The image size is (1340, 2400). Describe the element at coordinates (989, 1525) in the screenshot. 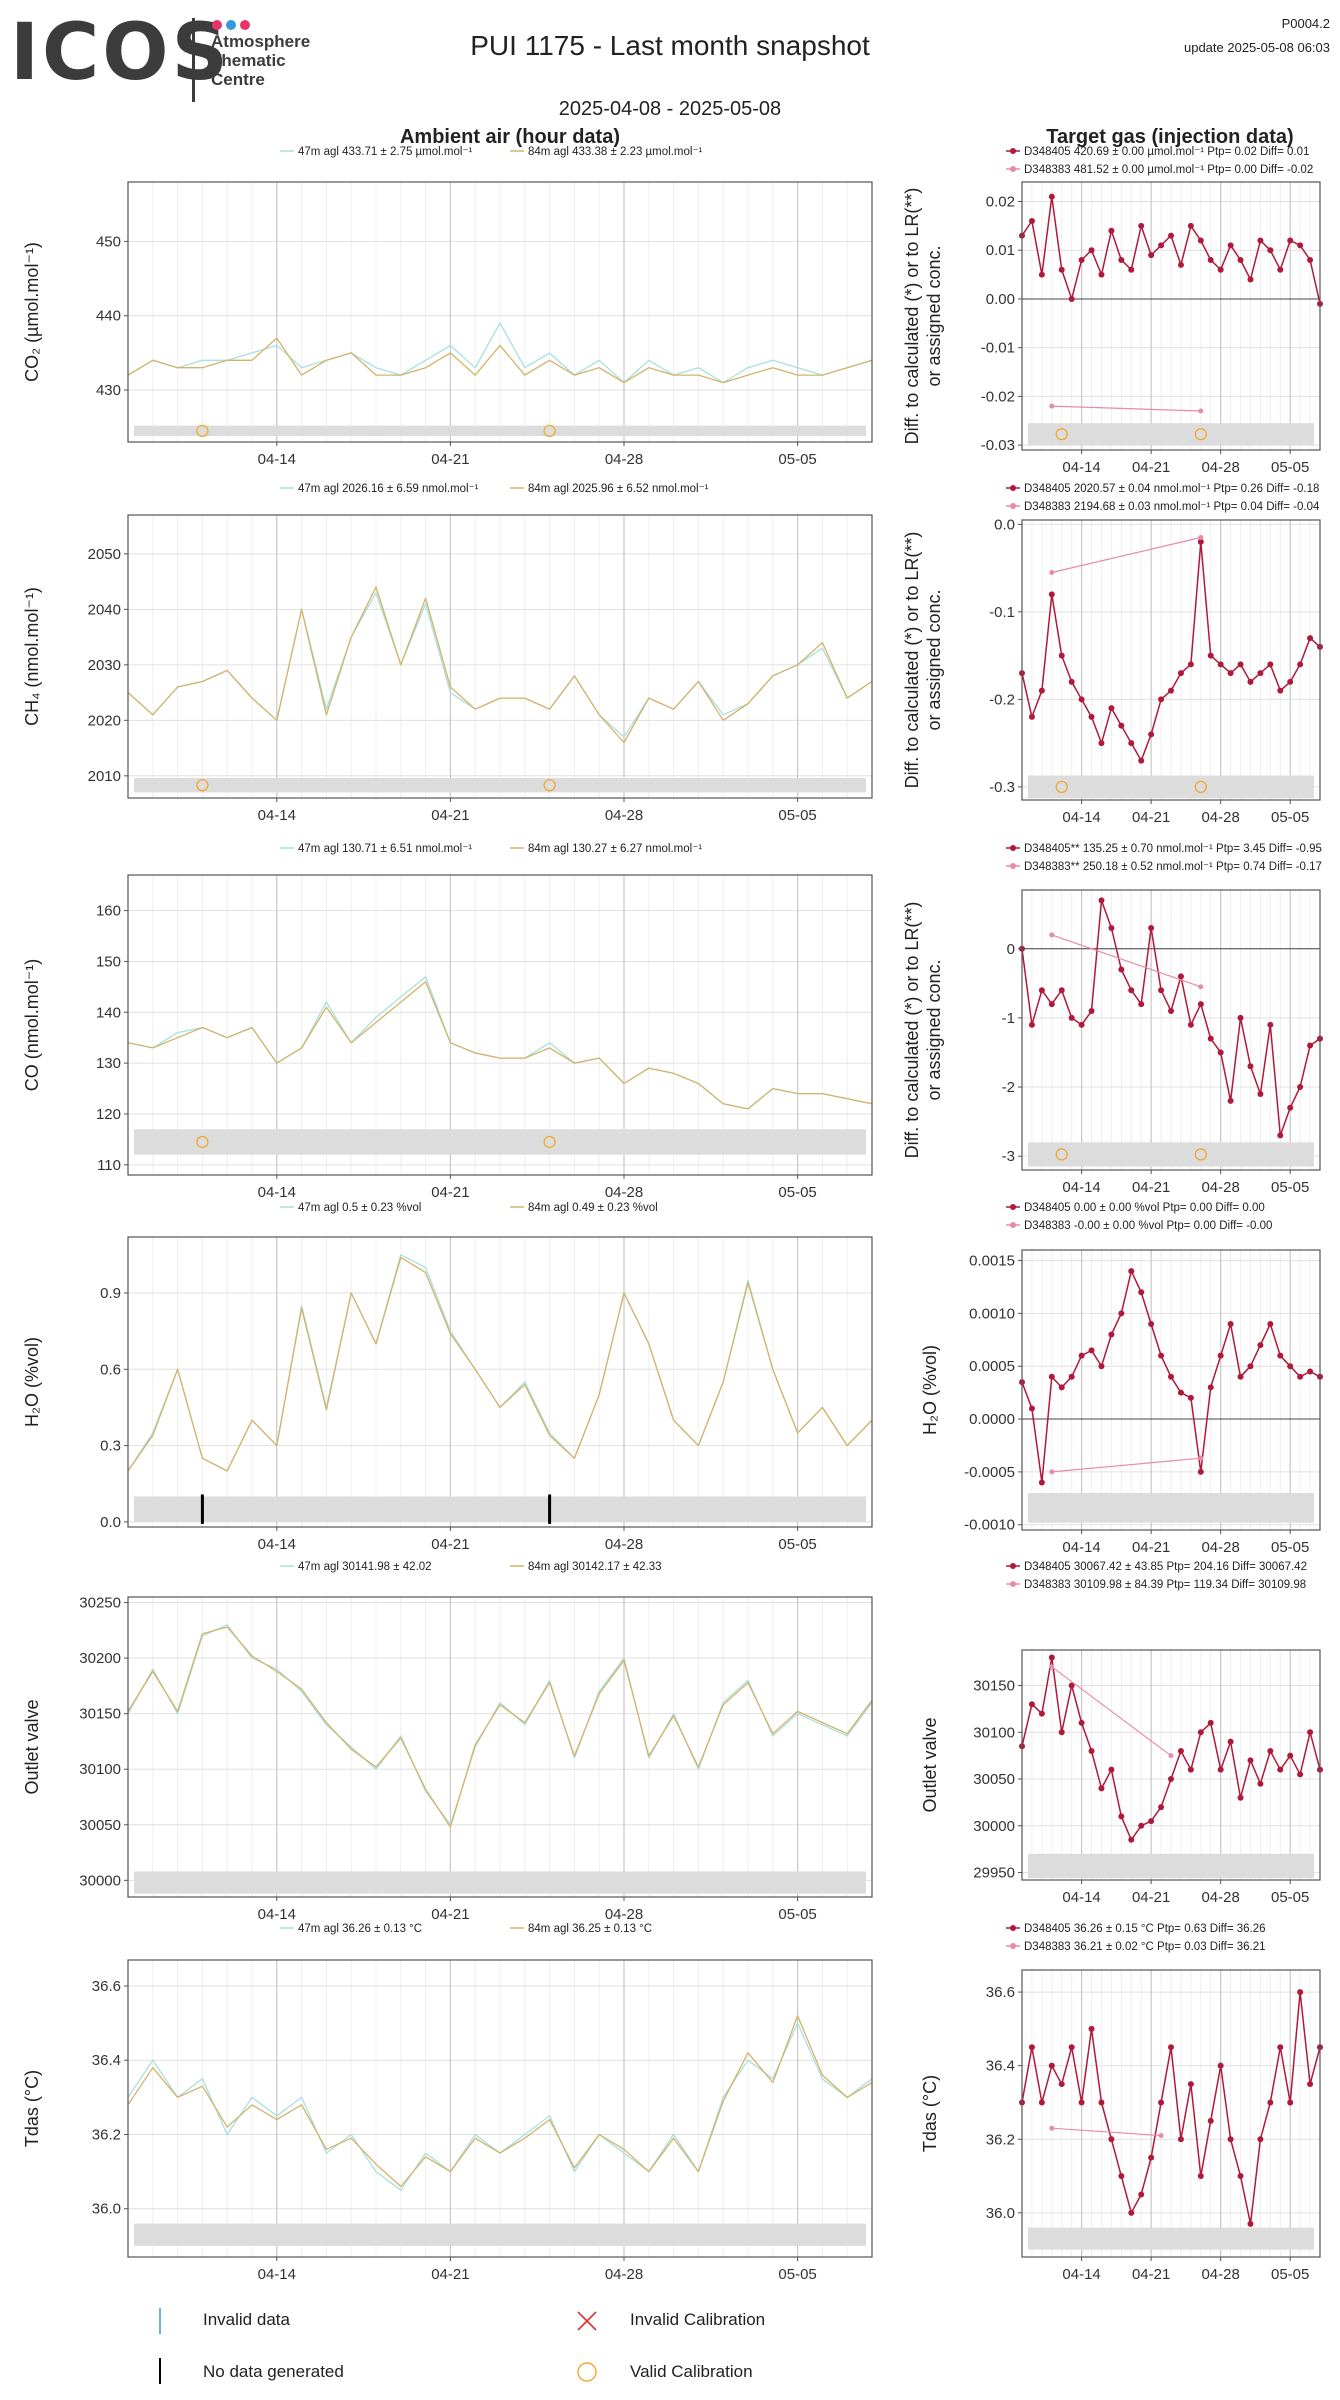

I see `y-tick-label: -0.0010` at that location.